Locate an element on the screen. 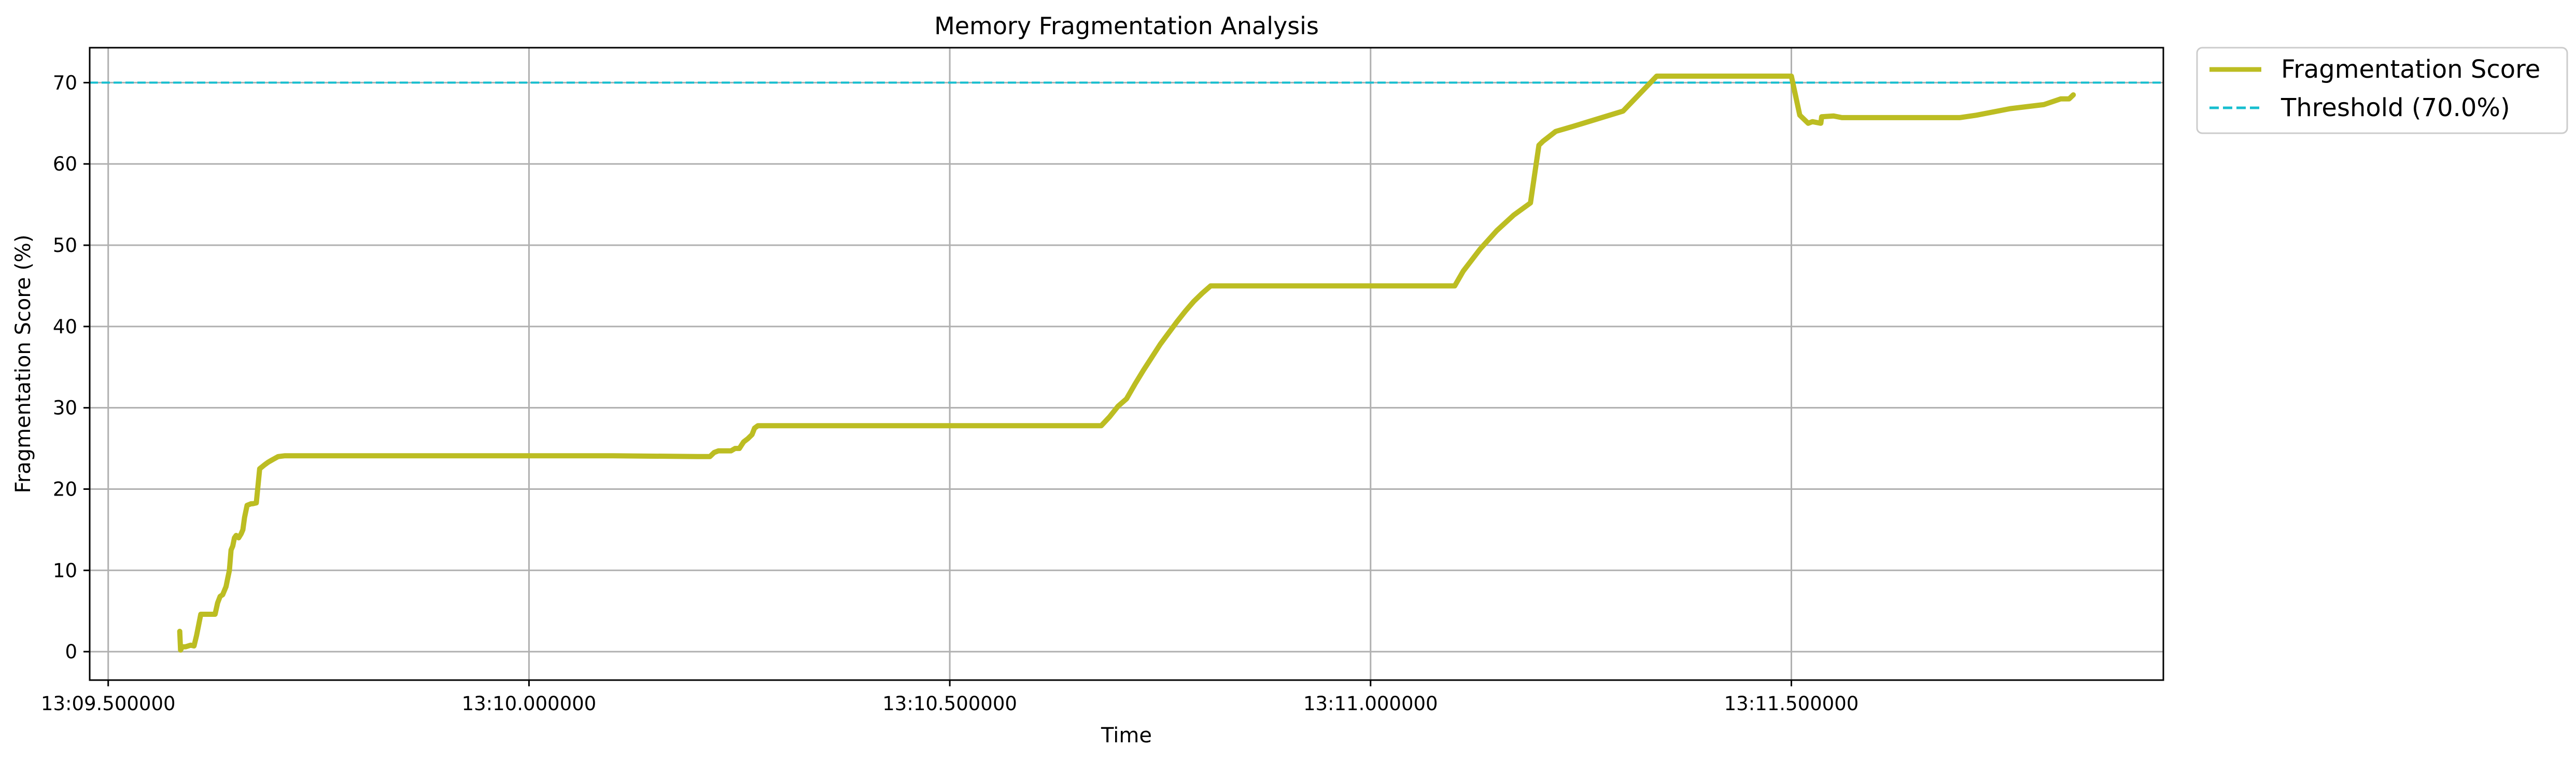  x-tick-label: 13:10.000000 is located at coordinates (529, 704).